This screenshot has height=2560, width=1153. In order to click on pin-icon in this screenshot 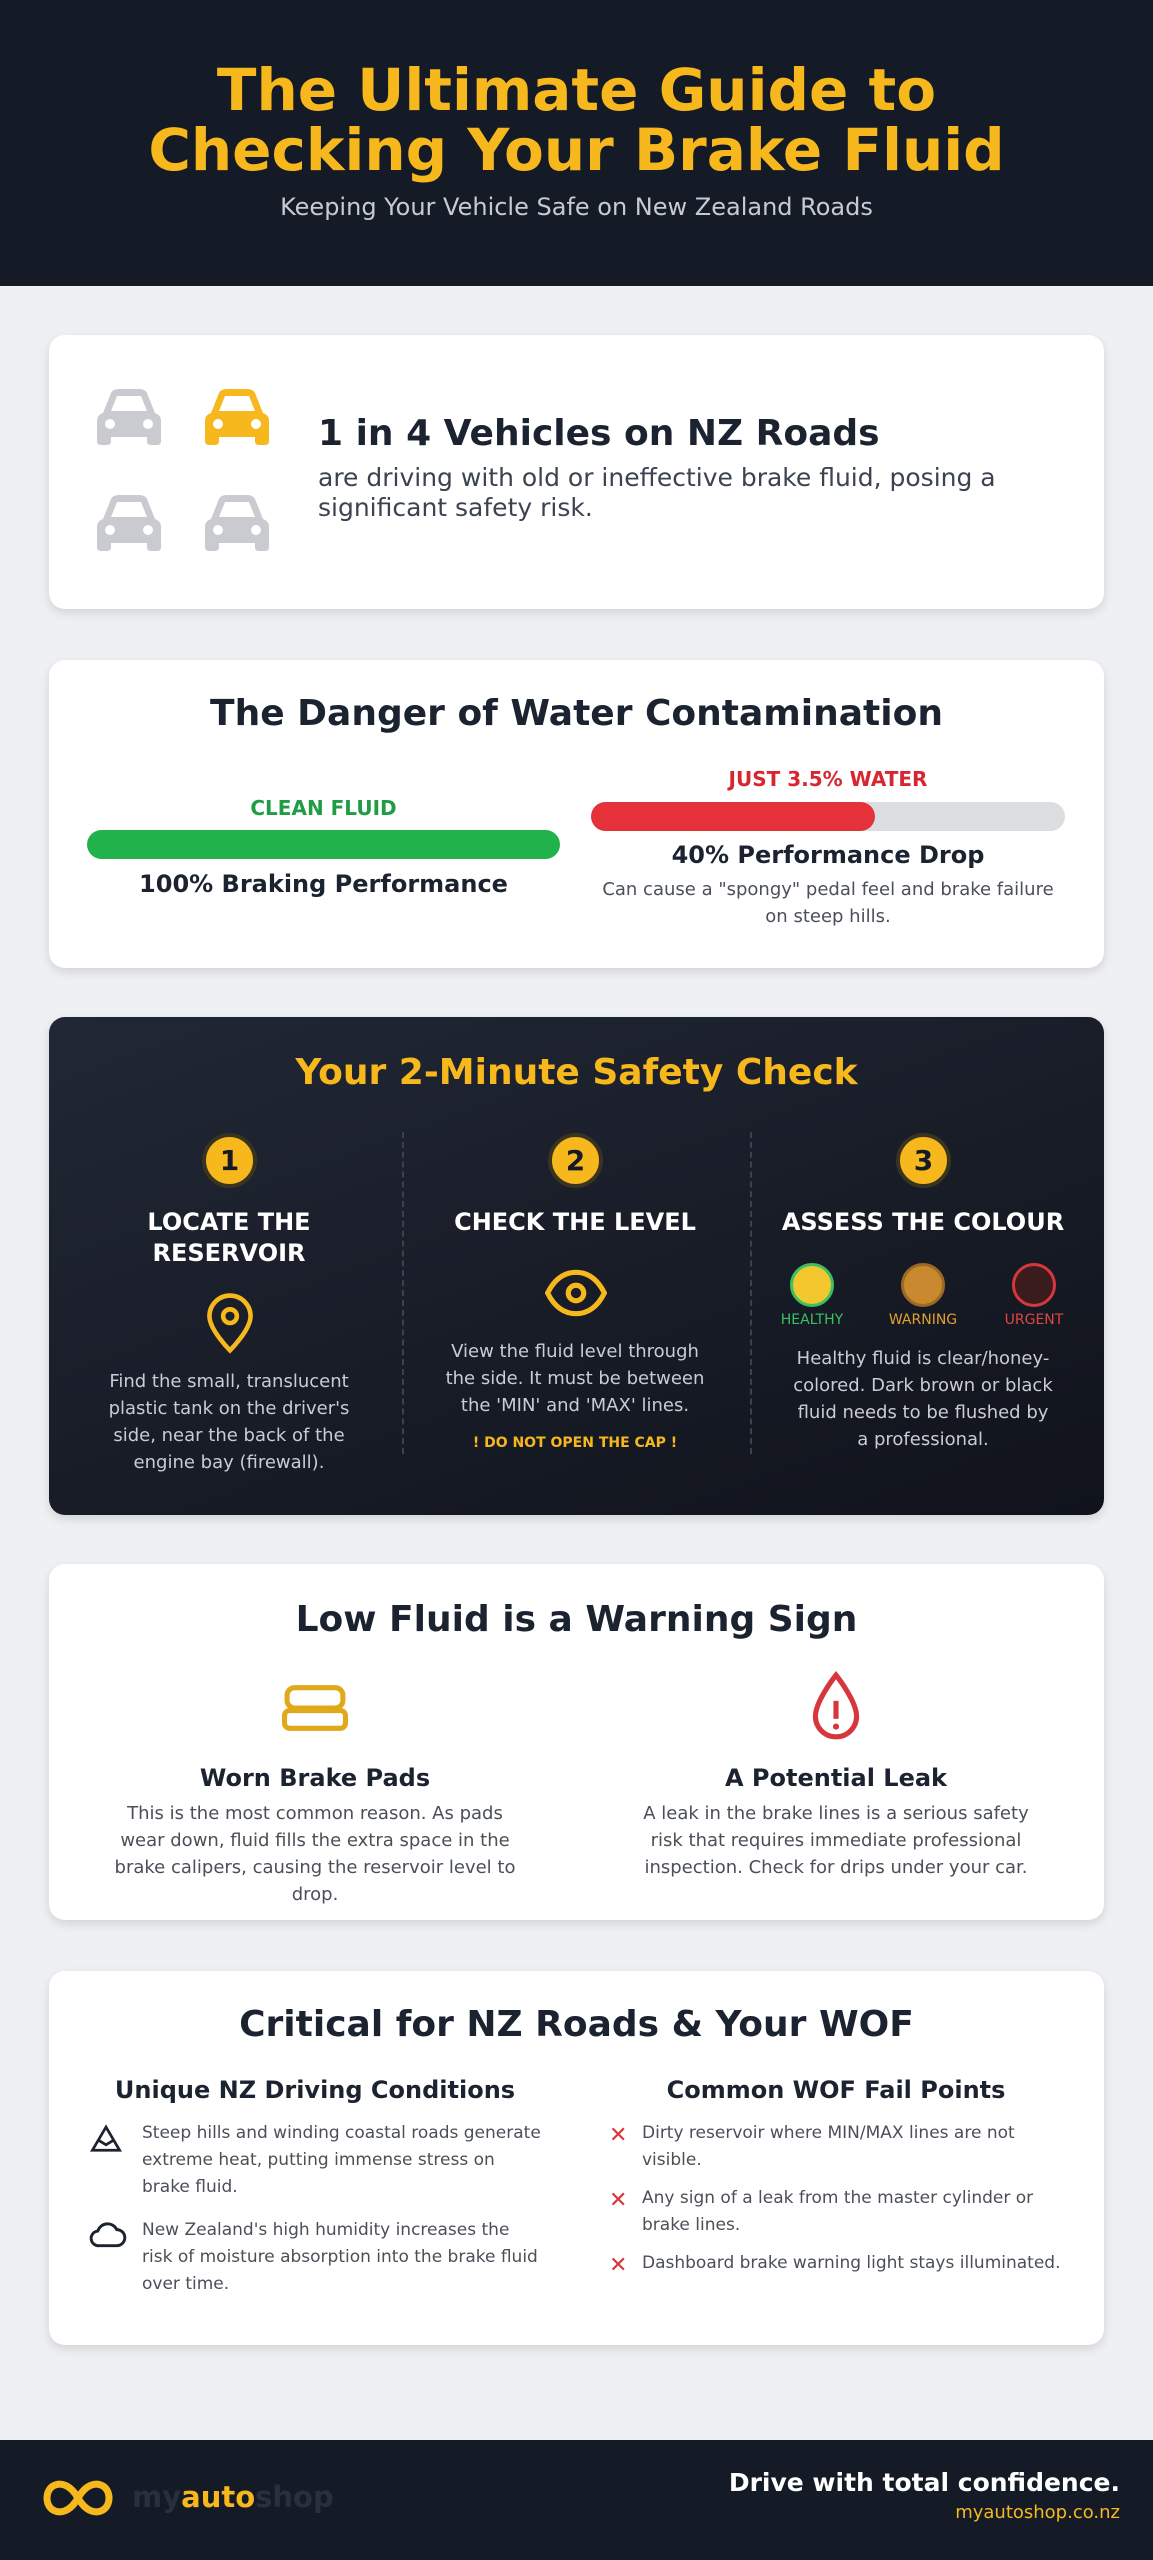, I will do `click(230, 1323)`.